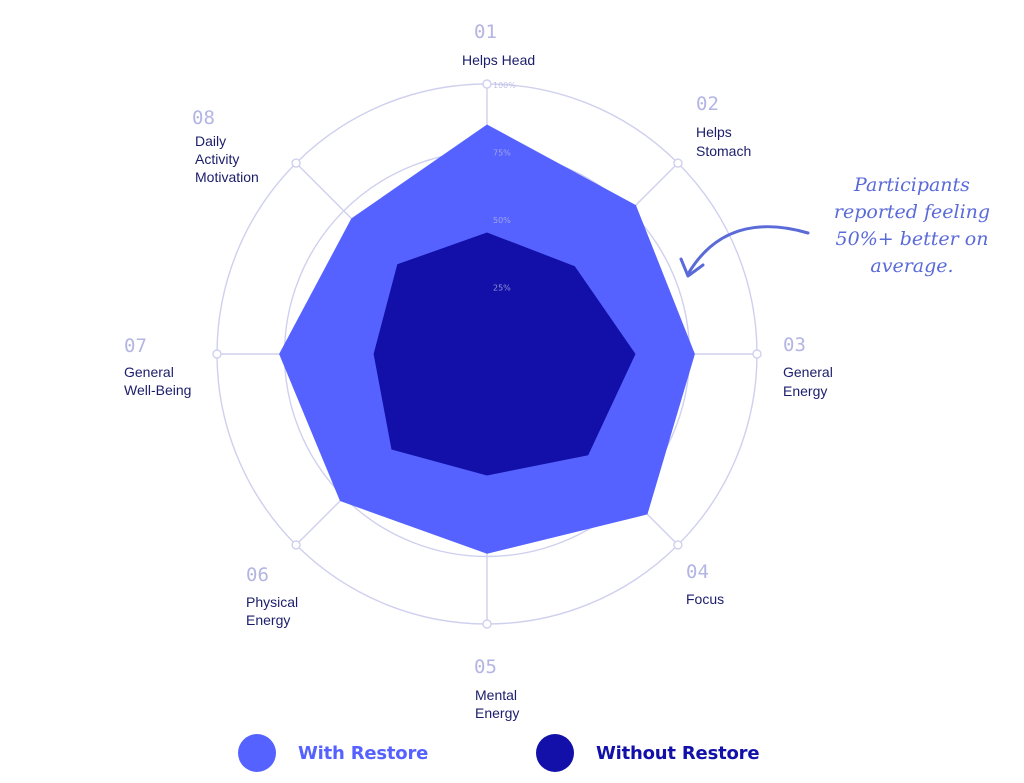 The image size is (1024, 783). What do you see at coordinates (268, 620) in the screenshot?
I see `axis-label-06-line-2: Energy` at bounding box center [268, 620].